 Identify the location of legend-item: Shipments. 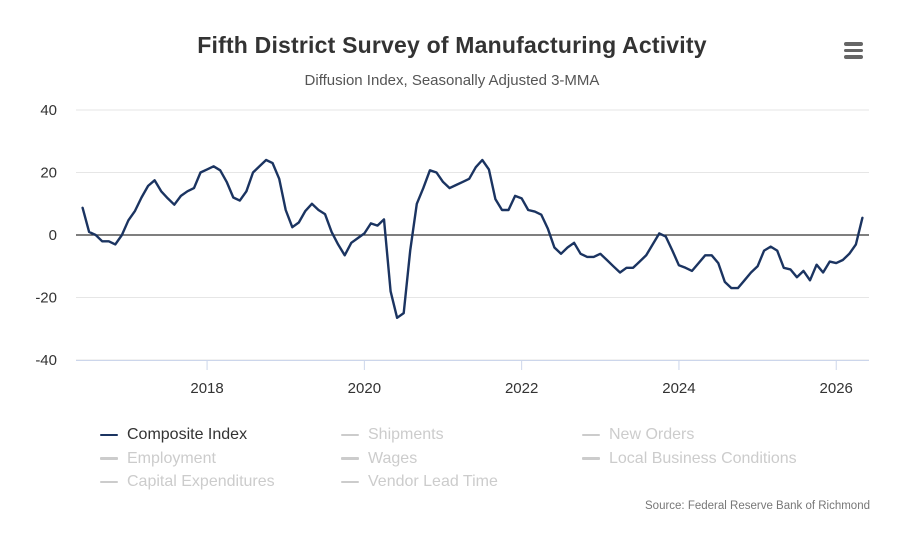
(392, 435).